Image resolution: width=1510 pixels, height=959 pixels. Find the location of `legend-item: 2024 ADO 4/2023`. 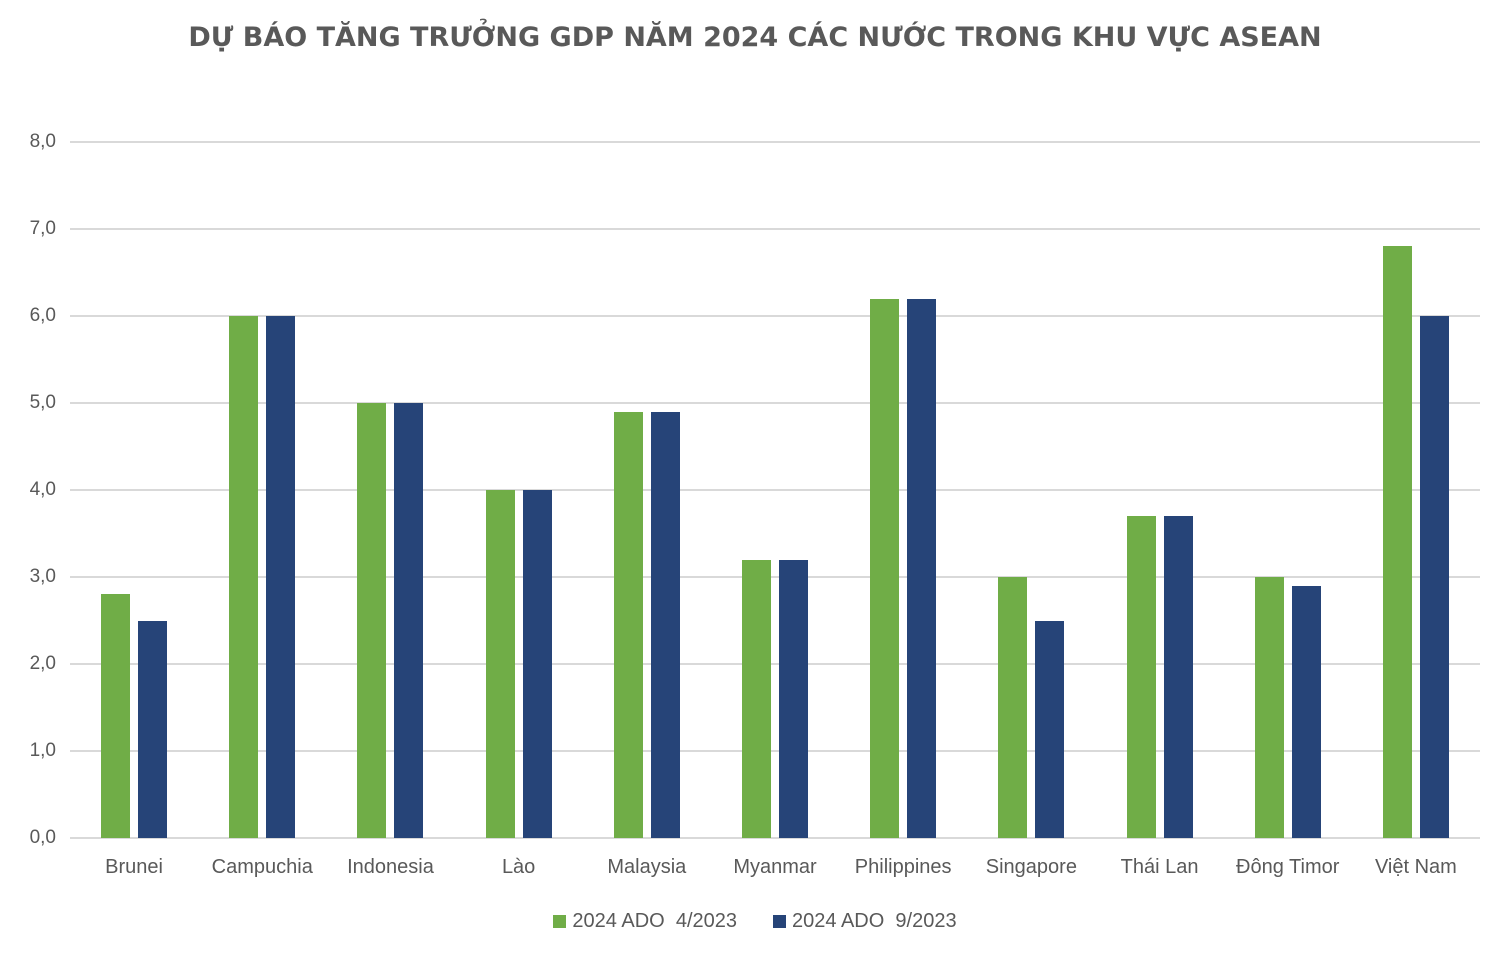

legend-item: 2024 ADO 4/2023 is located at coordinates (645, 921).